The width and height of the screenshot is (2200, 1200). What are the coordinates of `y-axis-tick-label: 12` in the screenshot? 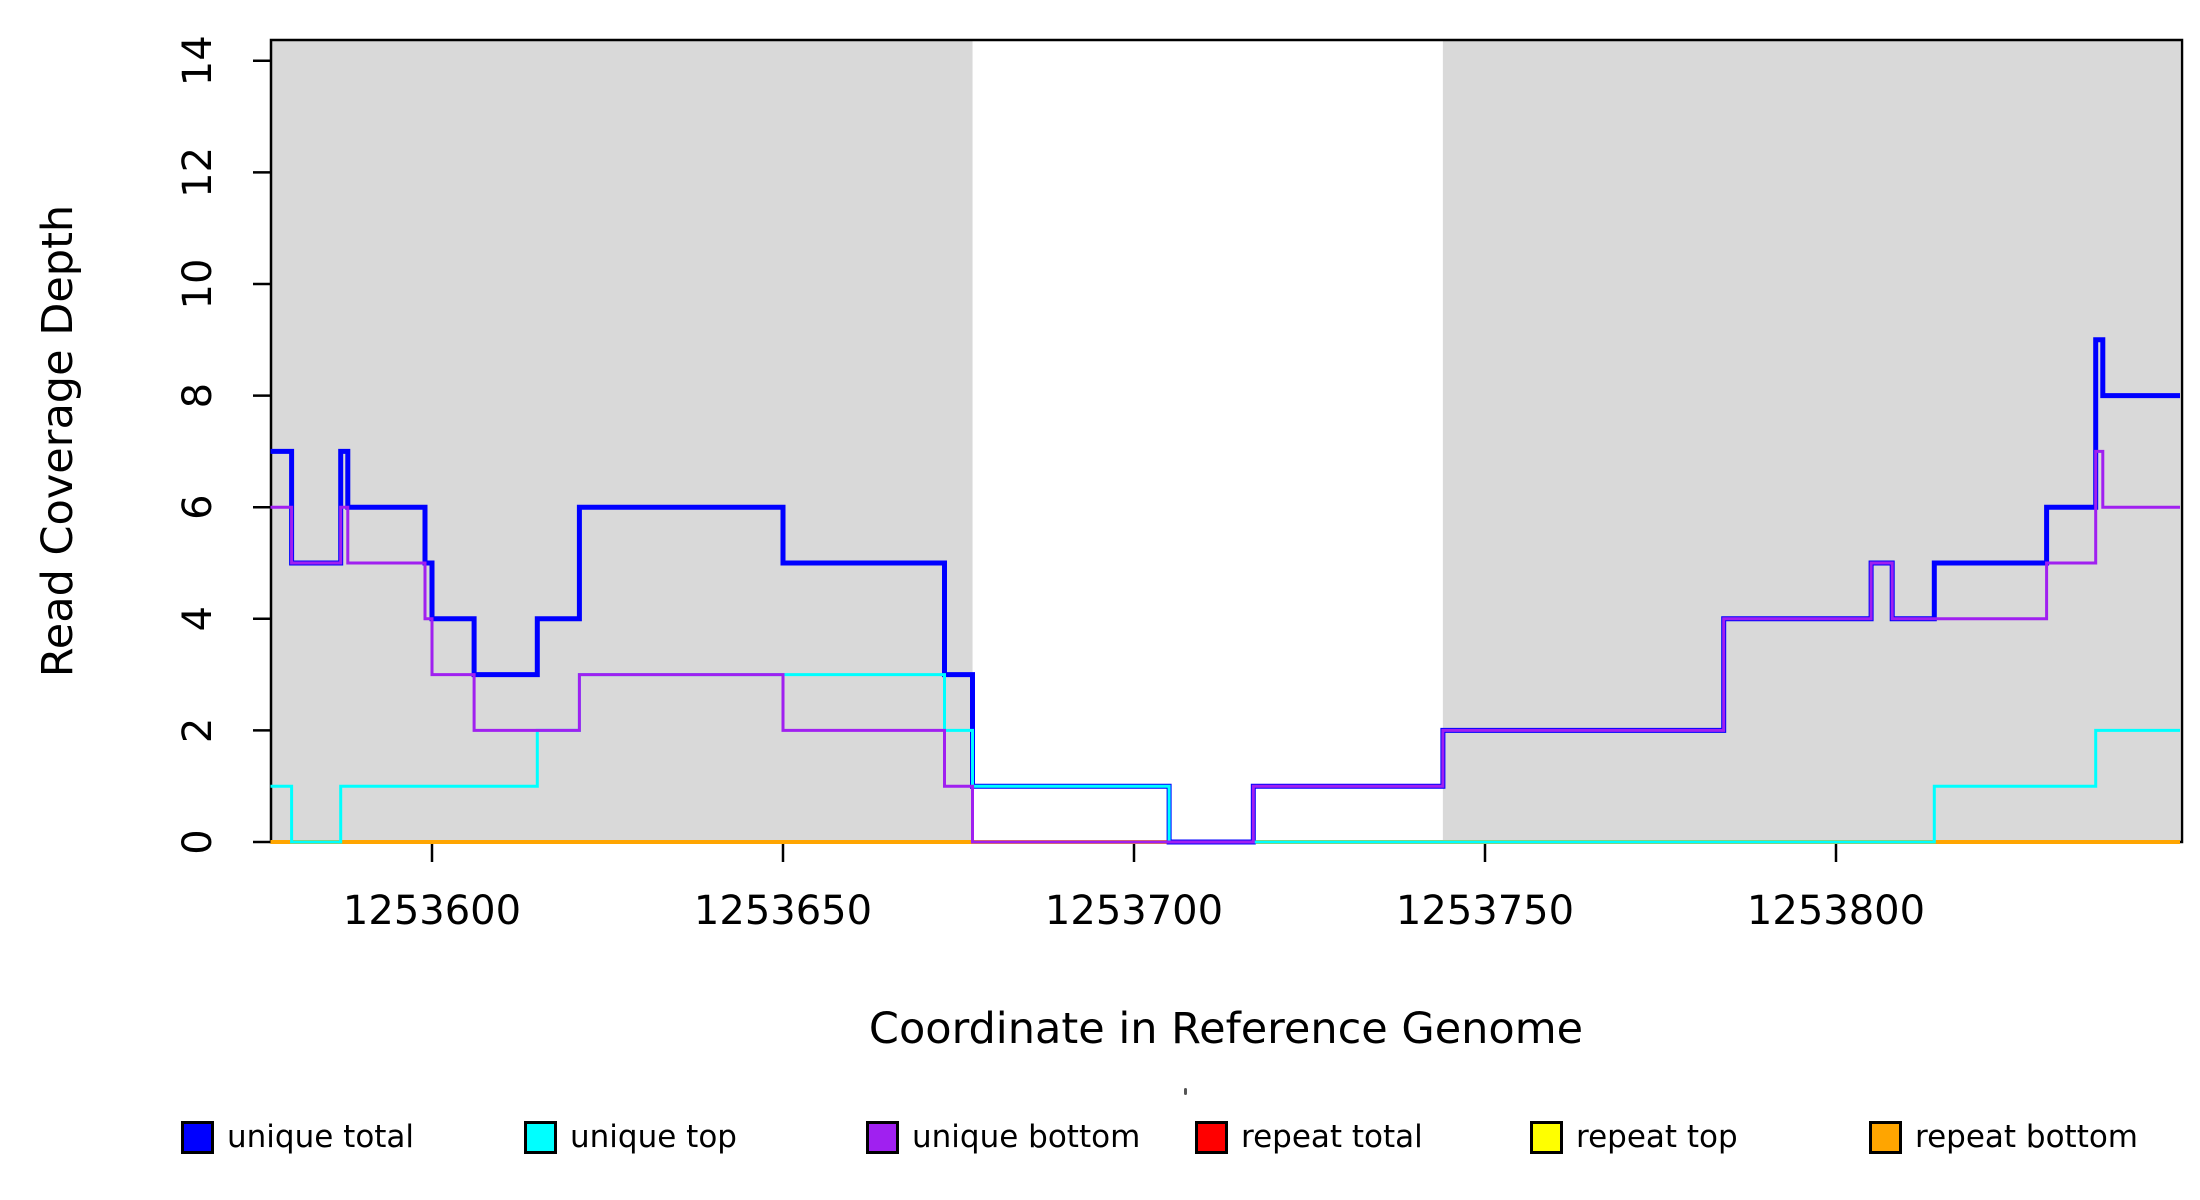 It's located at (198, 172).